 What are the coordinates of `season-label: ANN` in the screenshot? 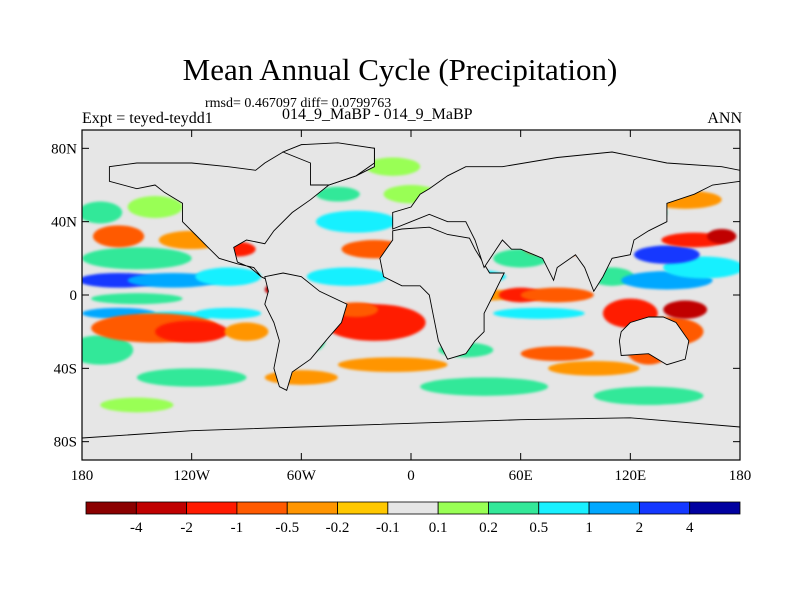 It's located at (724, 118).